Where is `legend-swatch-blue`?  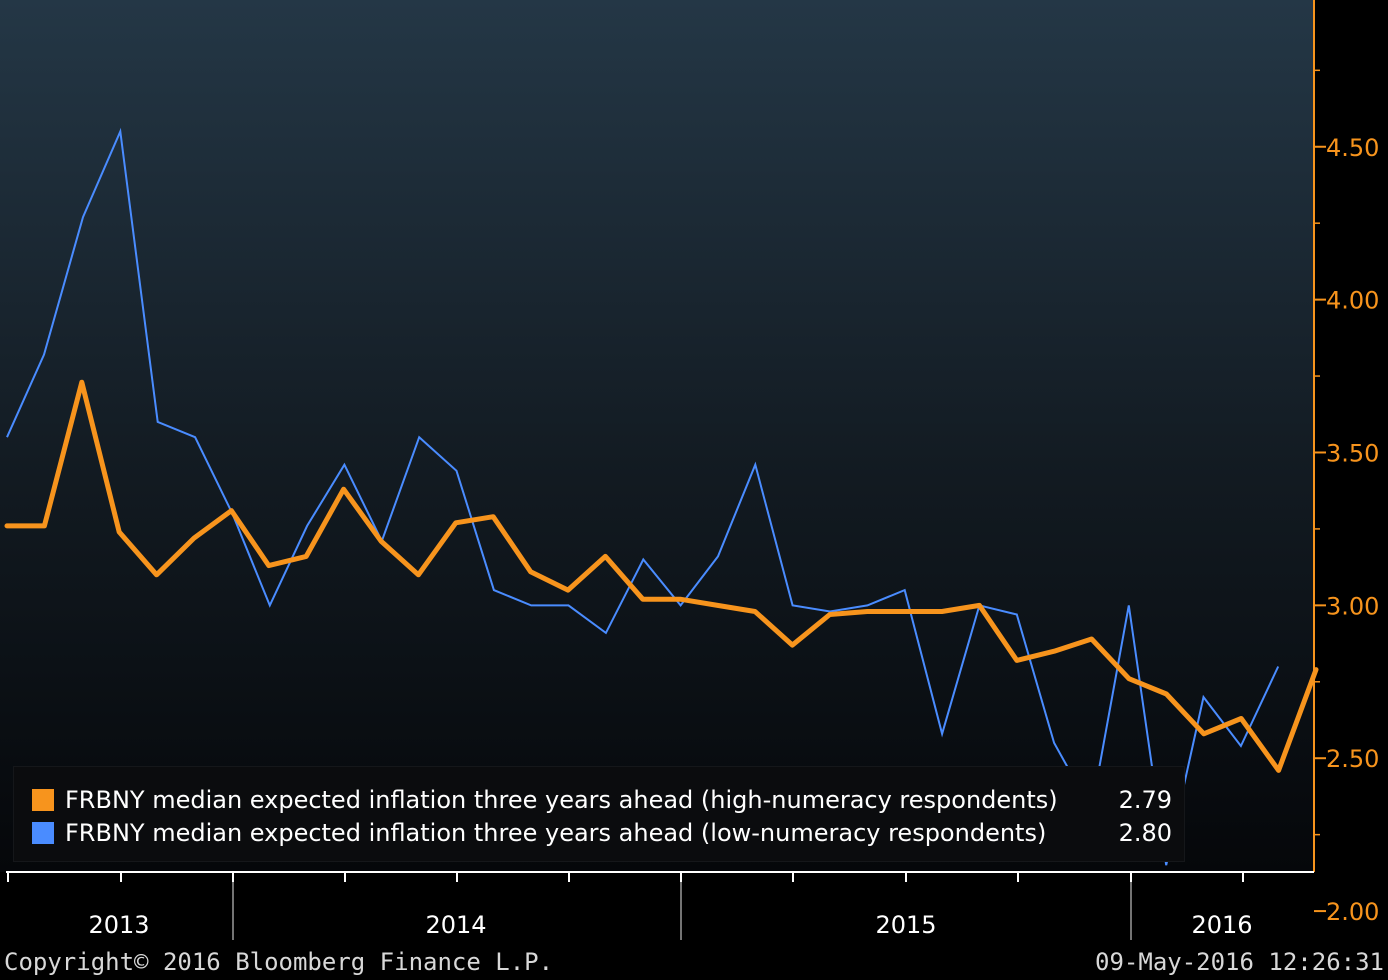
legend-swatch-blue is located at coordinates (43, 833).